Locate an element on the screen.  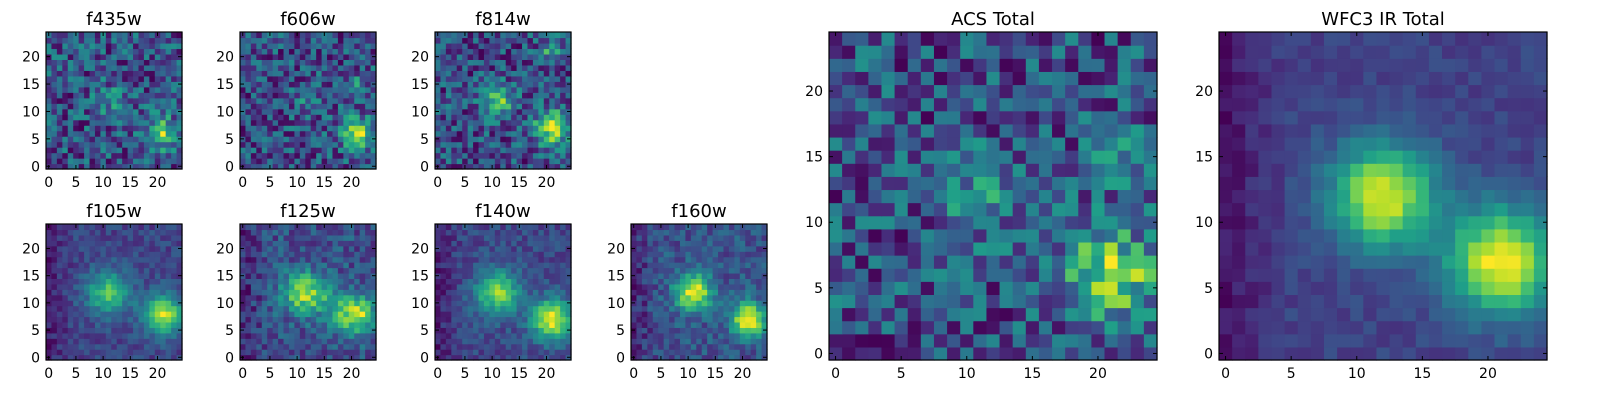
x-tick-label: 5 is located at coordinates (464, 374).